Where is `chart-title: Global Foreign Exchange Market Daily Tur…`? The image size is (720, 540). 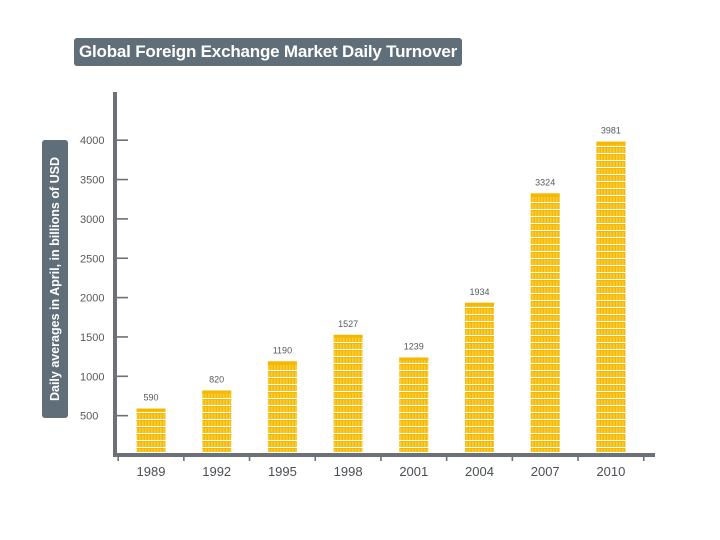
chart-title: Global Foreign Exchange Market Daily Tur… is located at coordinates (268, 52).